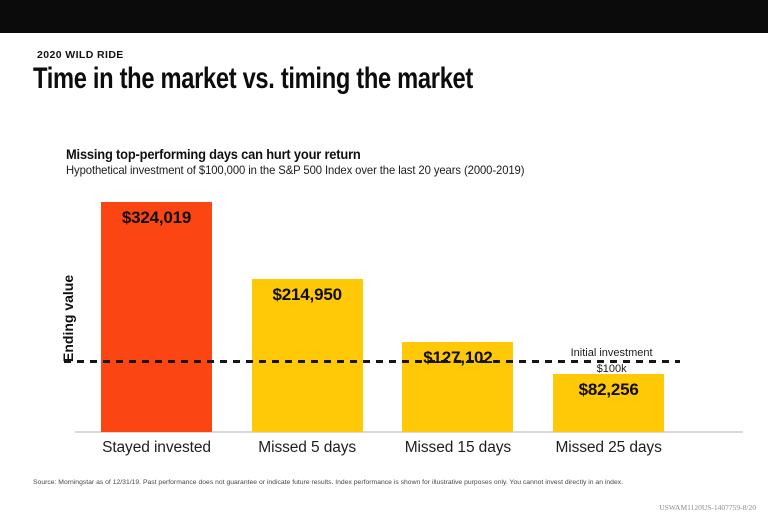 The image size is (768, 524). What do you see at coordinates (608, 447) in the screenshot?
I see `x-axis-label: Missed 25 days` at bounding box center [608, 447].